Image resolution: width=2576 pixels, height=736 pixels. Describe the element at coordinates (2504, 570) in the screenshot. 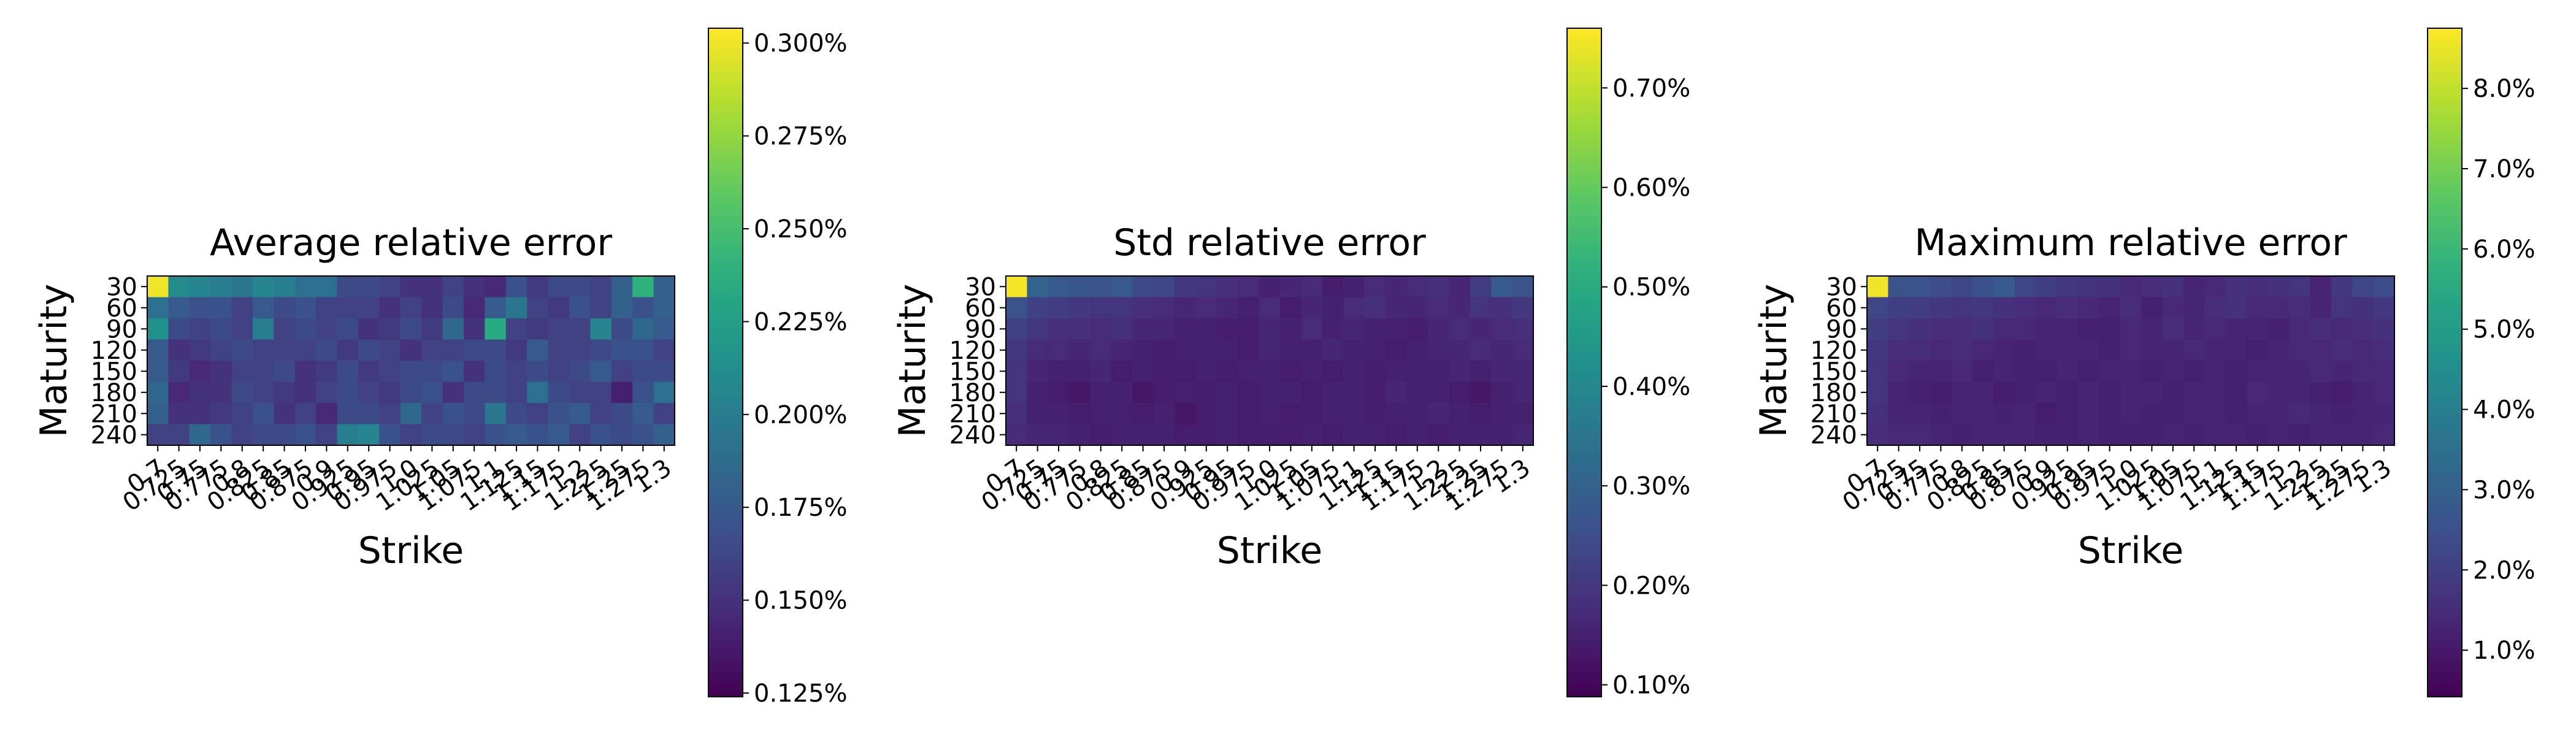

I see `colorbar-tick-label: 2.0%` at that location.